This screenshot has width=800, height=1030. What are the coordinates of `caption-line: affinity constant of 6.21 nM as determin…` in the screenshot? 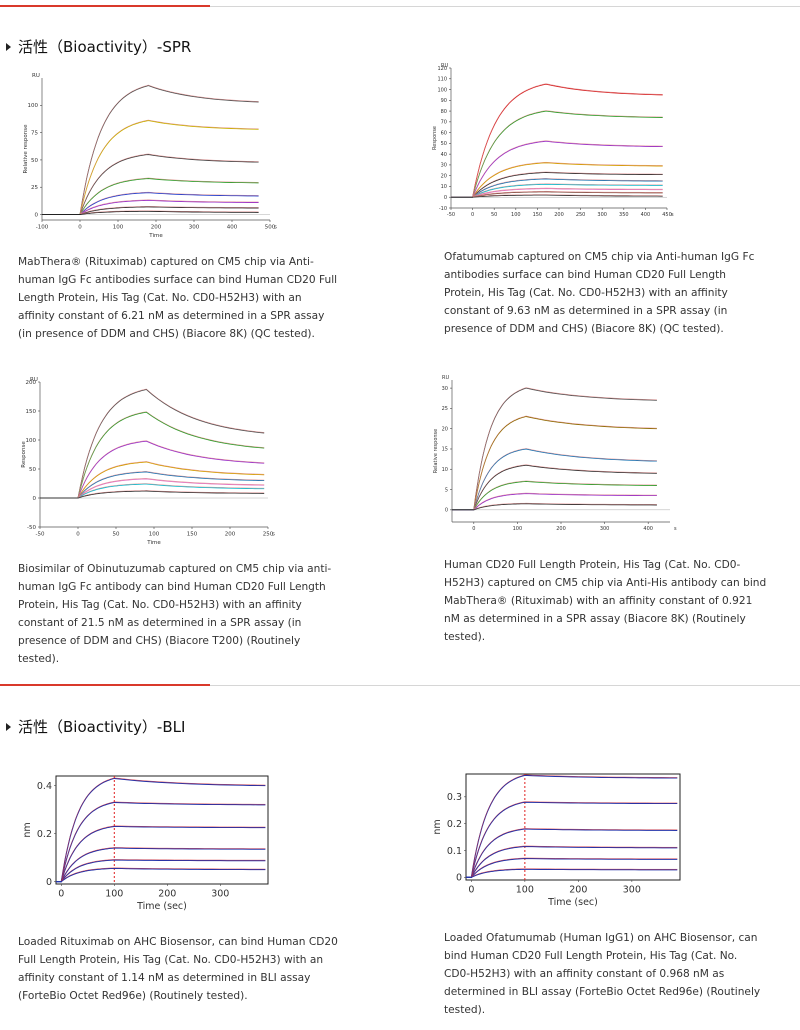 It's located at (171, 316).